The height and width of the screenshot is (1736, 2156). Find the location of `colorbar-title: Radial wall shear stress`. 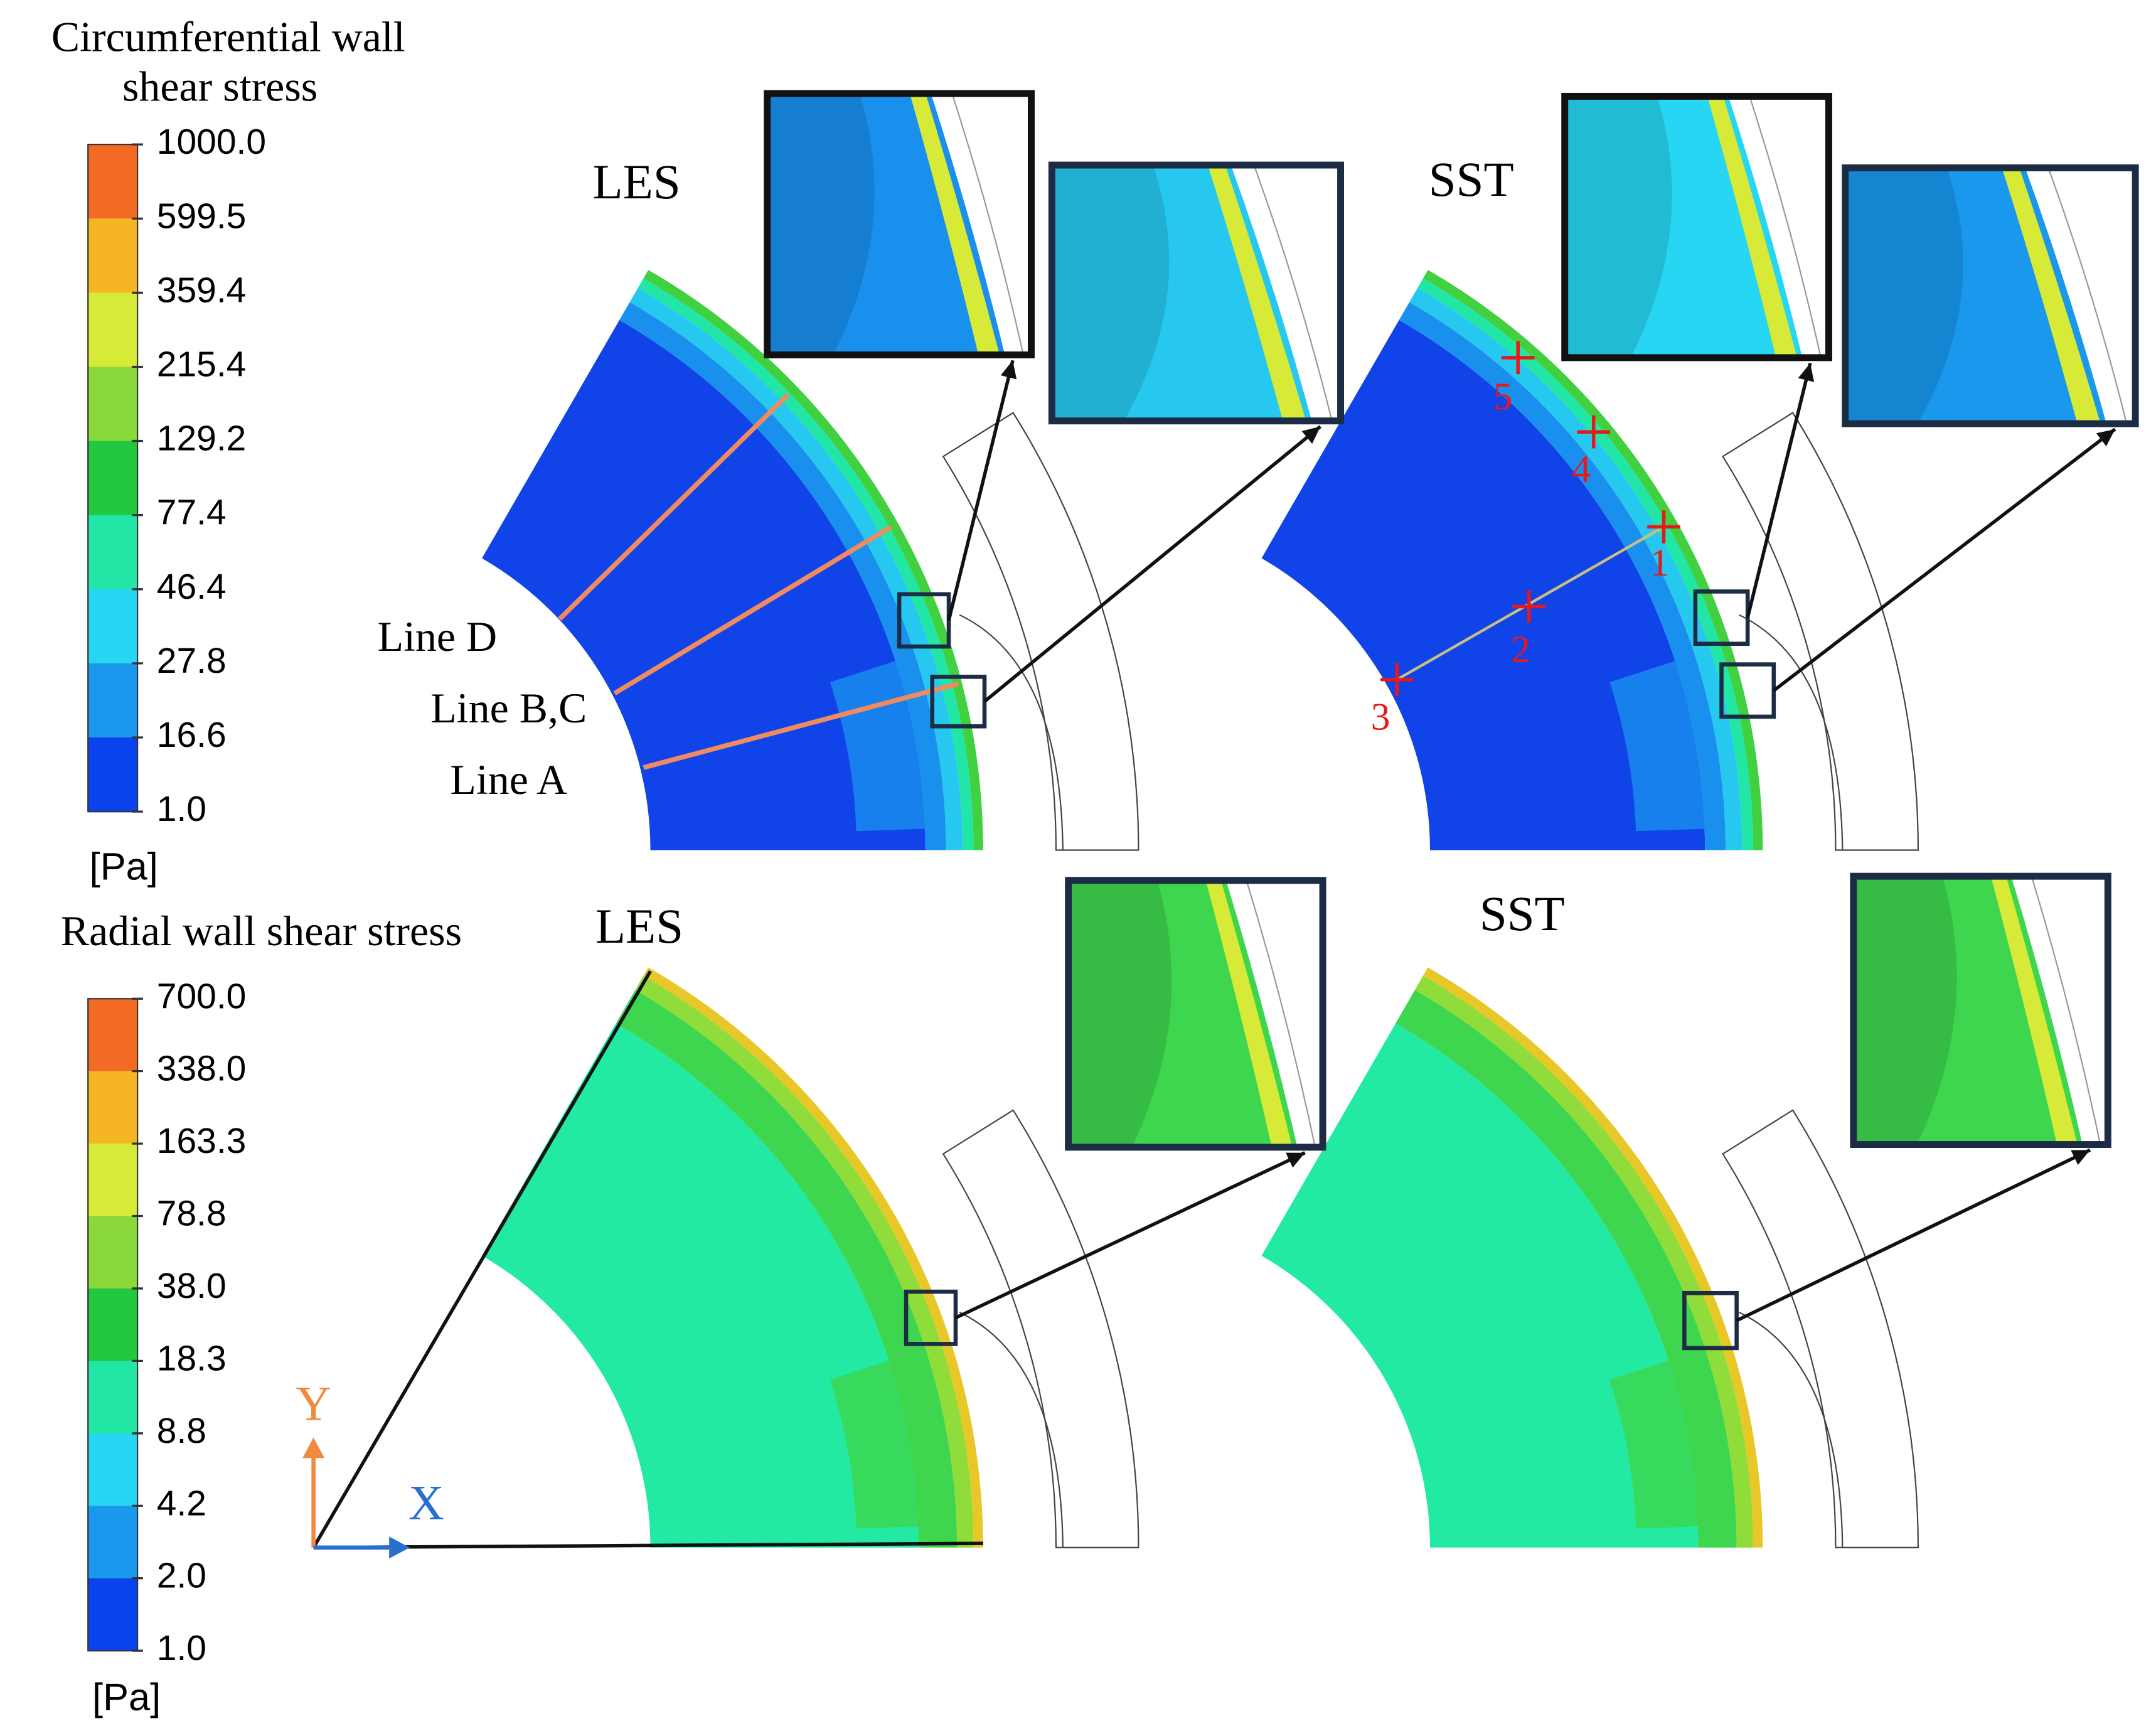

colorbar-title: Radial wall shear stress is located at coordinates (261, 931).